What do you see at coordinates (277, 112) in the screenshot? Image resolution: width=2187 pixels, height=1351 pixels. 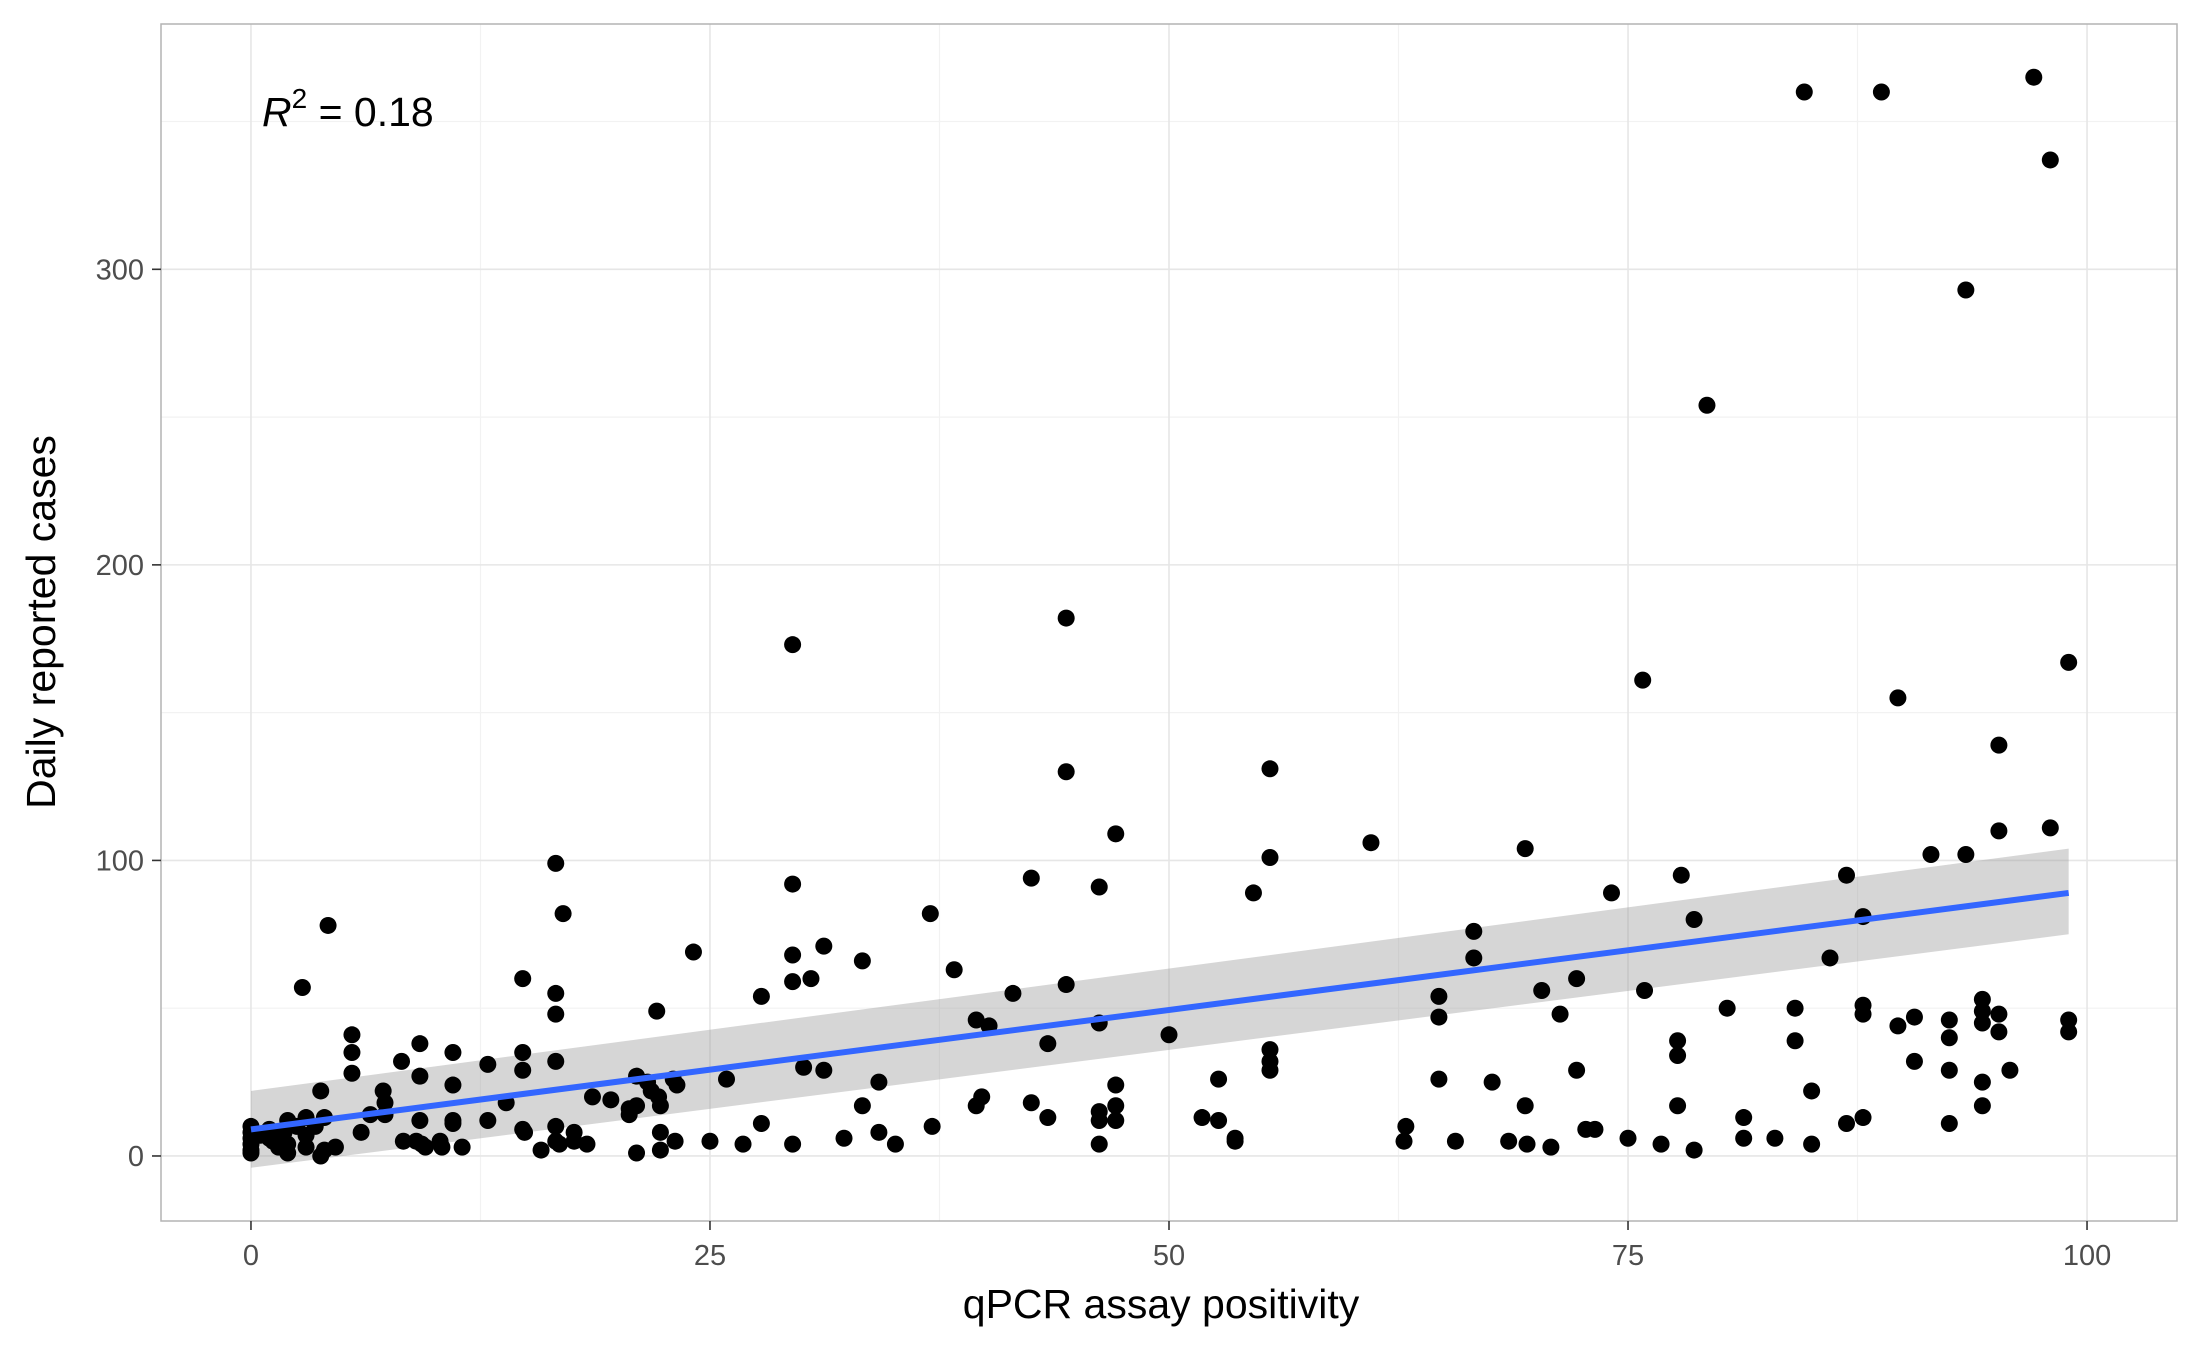 I see `r-squared-base: R` at bounding box center [277, 112].